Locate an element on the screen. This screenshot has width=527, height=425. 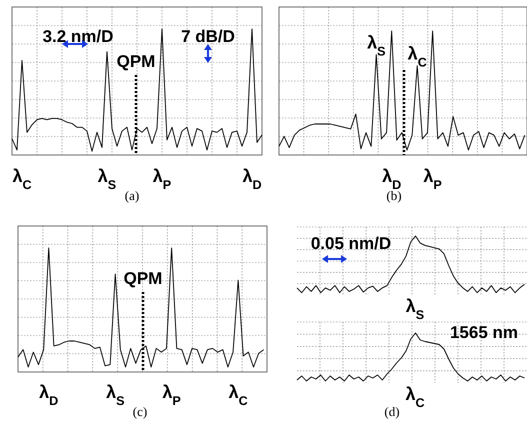
text: λ$_{S}$ is located at coordinates (415, 309).